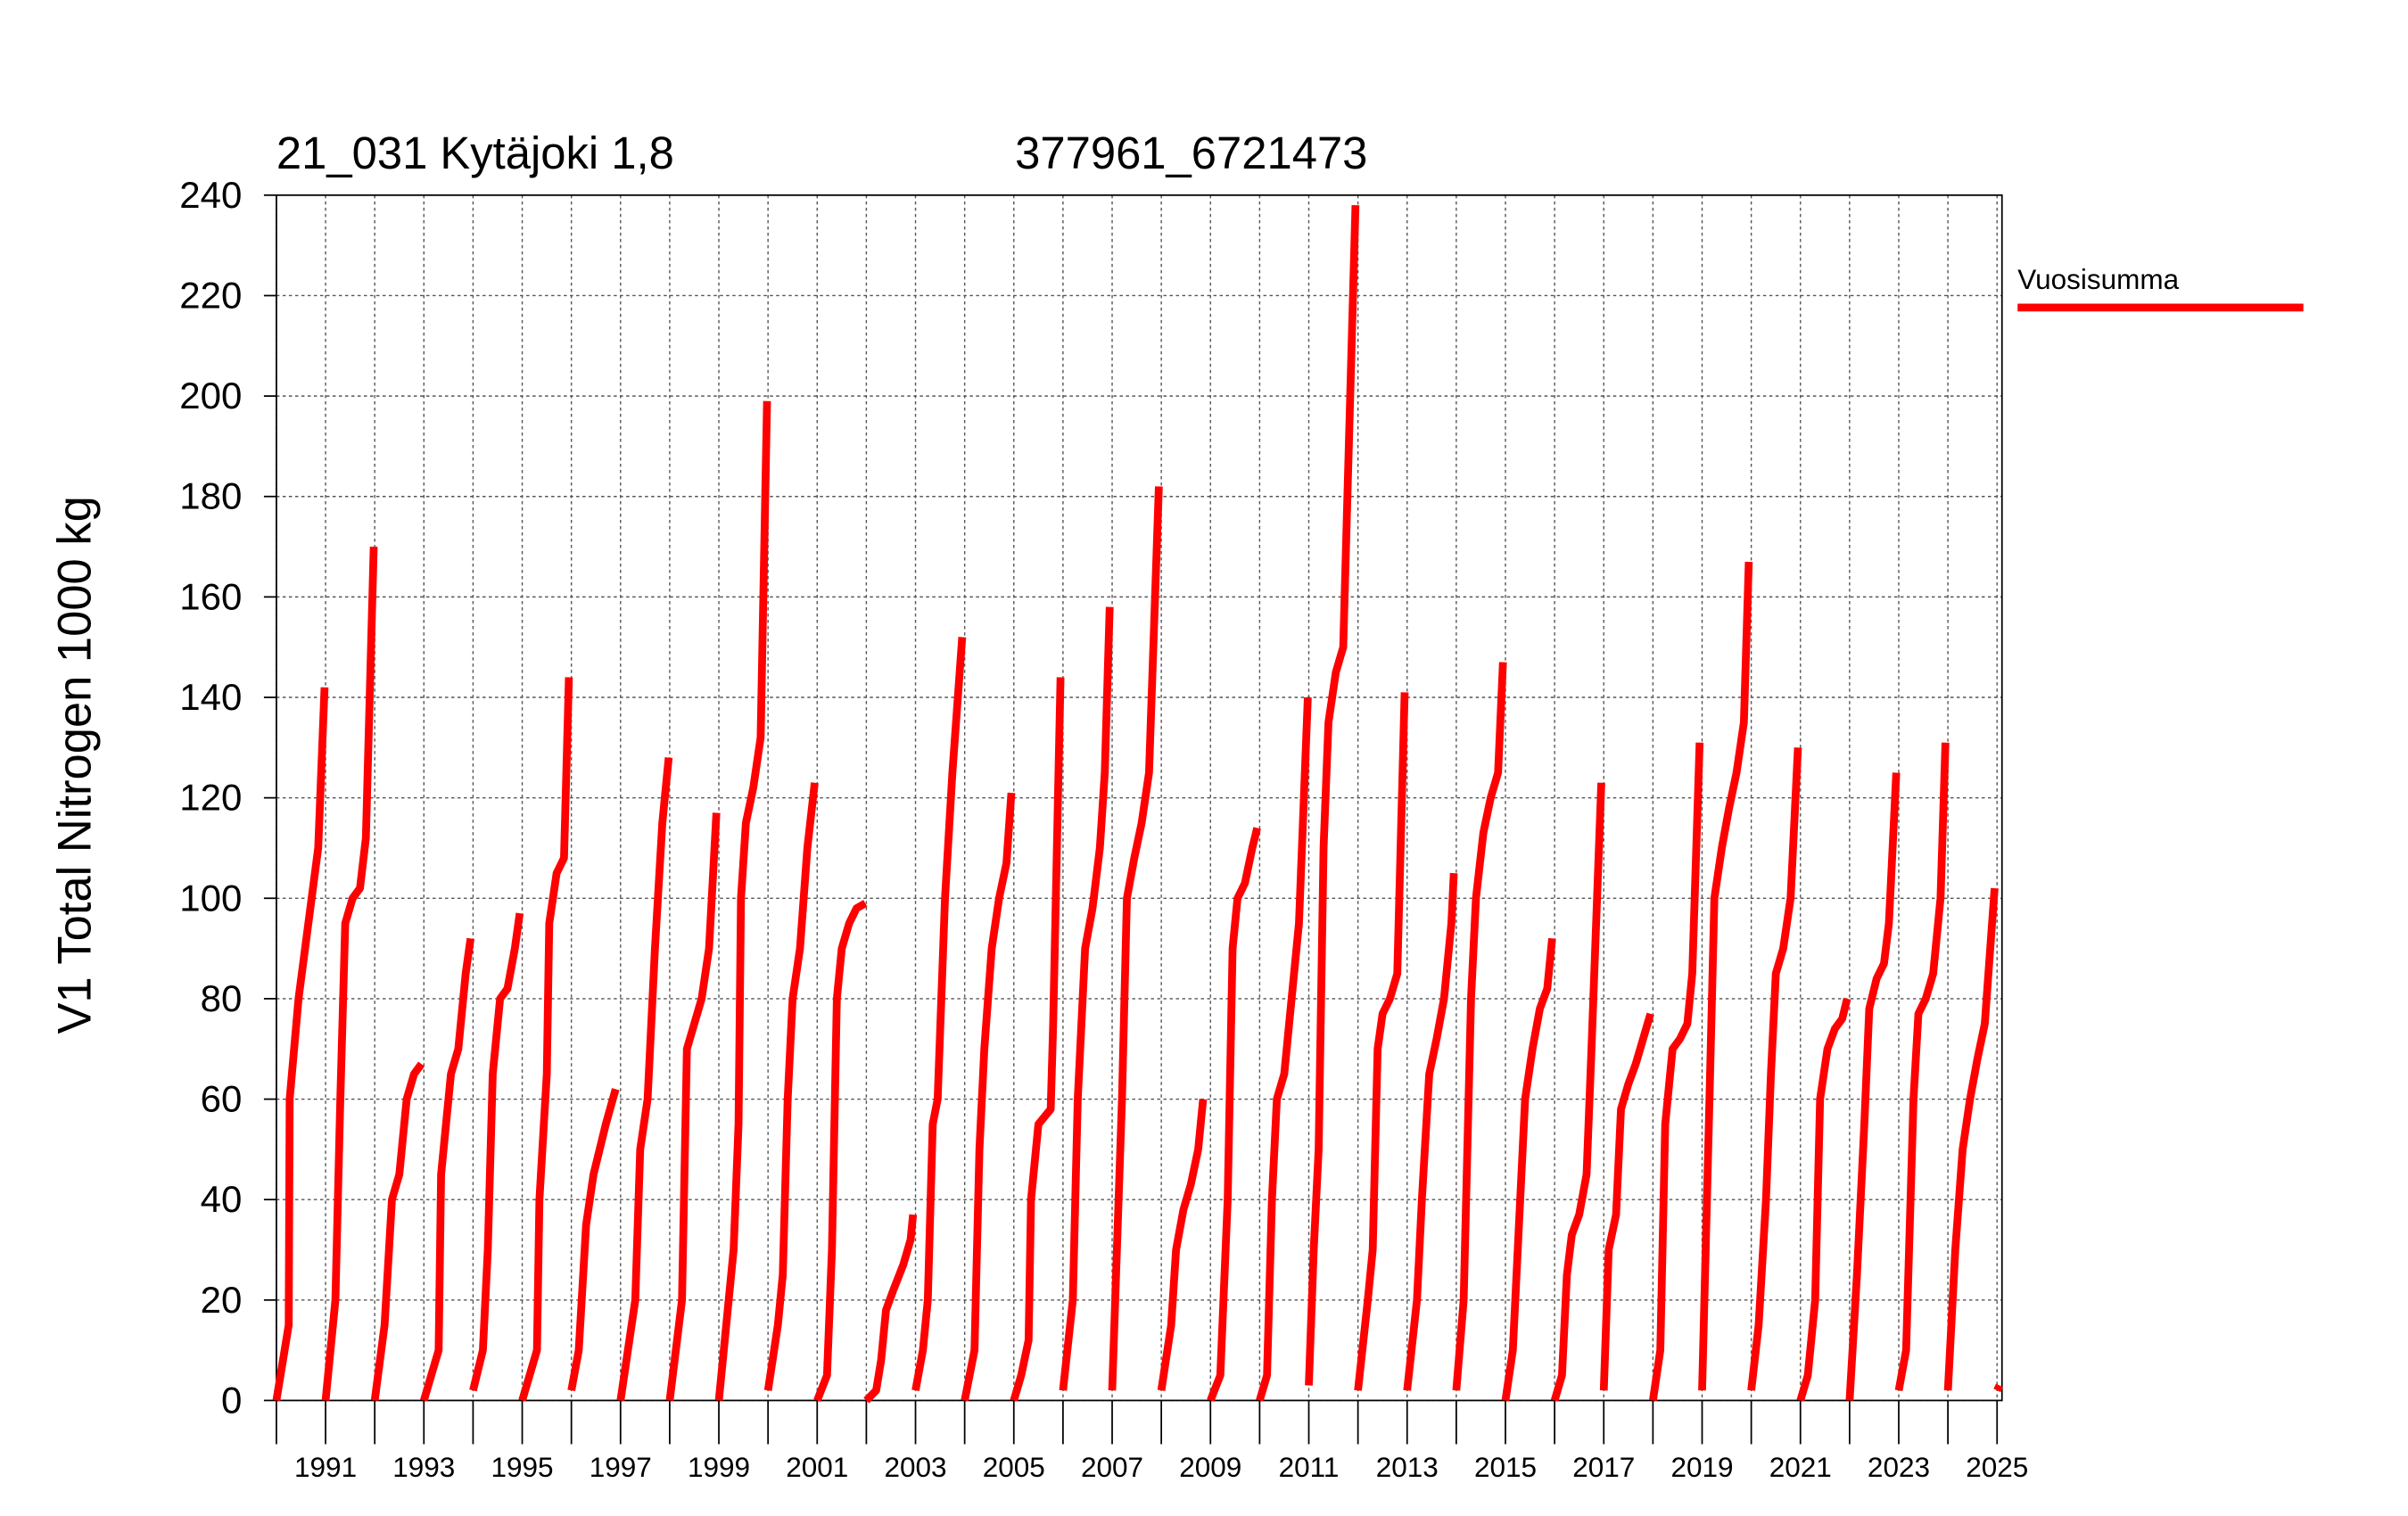  What do you see at coordinates (1701, 1467) in the screenshot?
I see `x-tick-label: 2019` at bounding box center [1701, 1467].